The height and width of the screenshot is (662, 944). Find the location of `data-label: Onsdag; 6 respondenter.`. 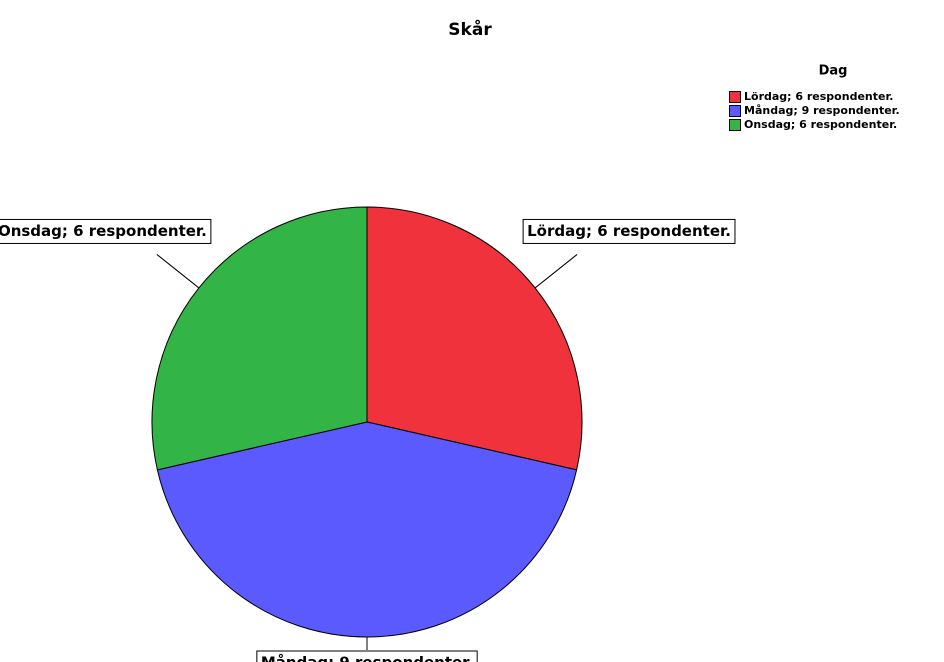

data-label: Onsdag; 6 respondenter. is located at coordinates (103, 231).